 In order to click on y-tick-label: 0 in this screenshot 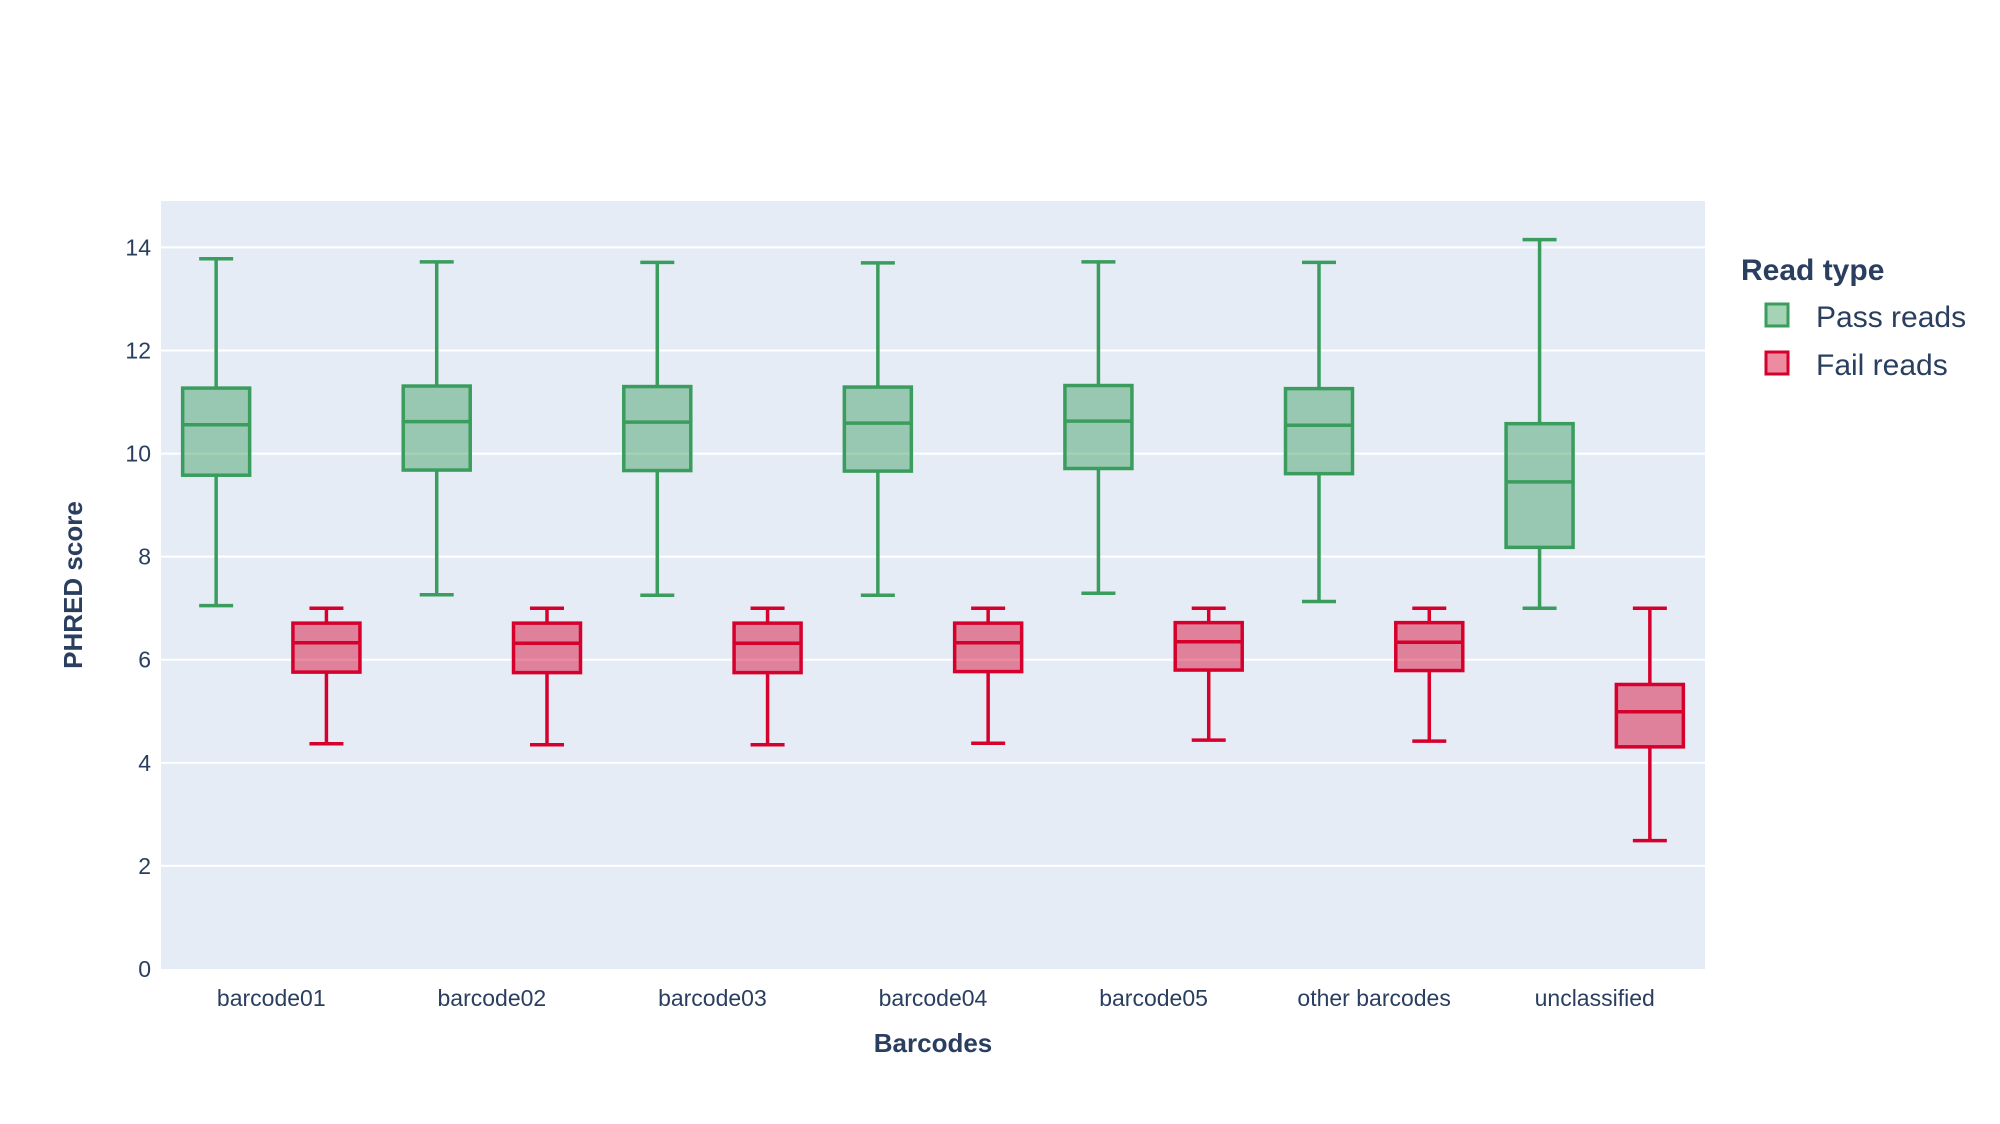, I will do `click(144, 969)`.